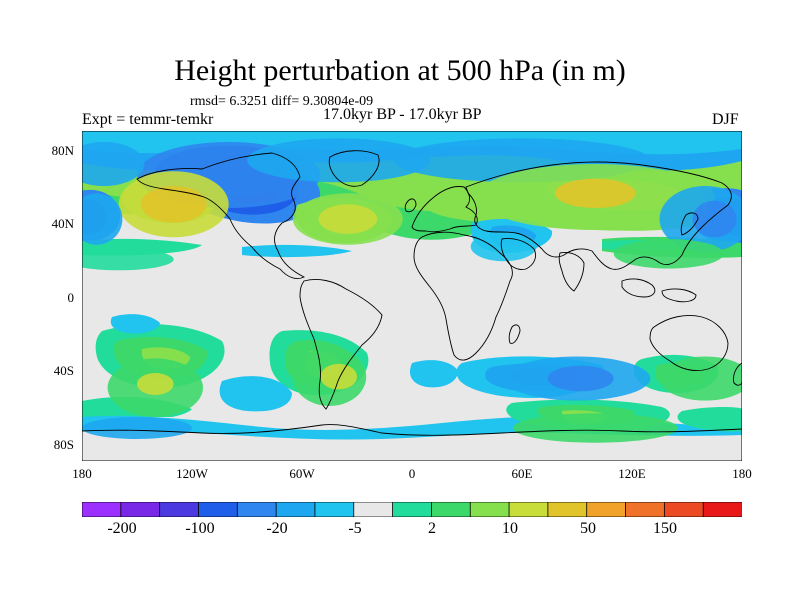  Describe the element at coordinates (689, 343) in the screenshot. I see `australia-coast` at that location.